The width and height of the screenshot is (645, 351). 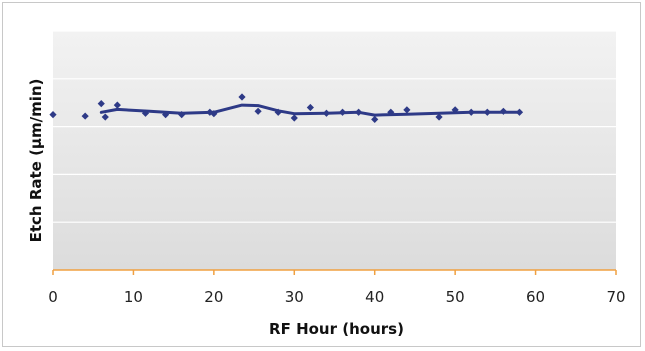 What do you see at coordinates (36, 161) in the screenshot?
I see `y-axis-title: Etch Rate (µm/min)` at bounding box center [36, 161].